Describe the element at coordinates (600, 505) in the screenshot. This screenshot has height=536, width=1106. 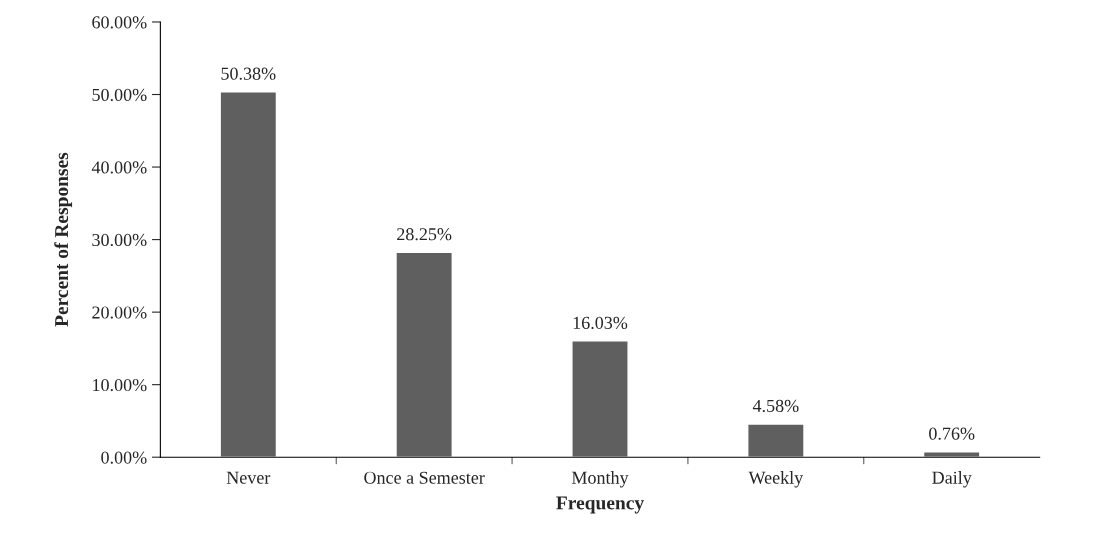
I see `x-axis-title: Frequency` at that location.